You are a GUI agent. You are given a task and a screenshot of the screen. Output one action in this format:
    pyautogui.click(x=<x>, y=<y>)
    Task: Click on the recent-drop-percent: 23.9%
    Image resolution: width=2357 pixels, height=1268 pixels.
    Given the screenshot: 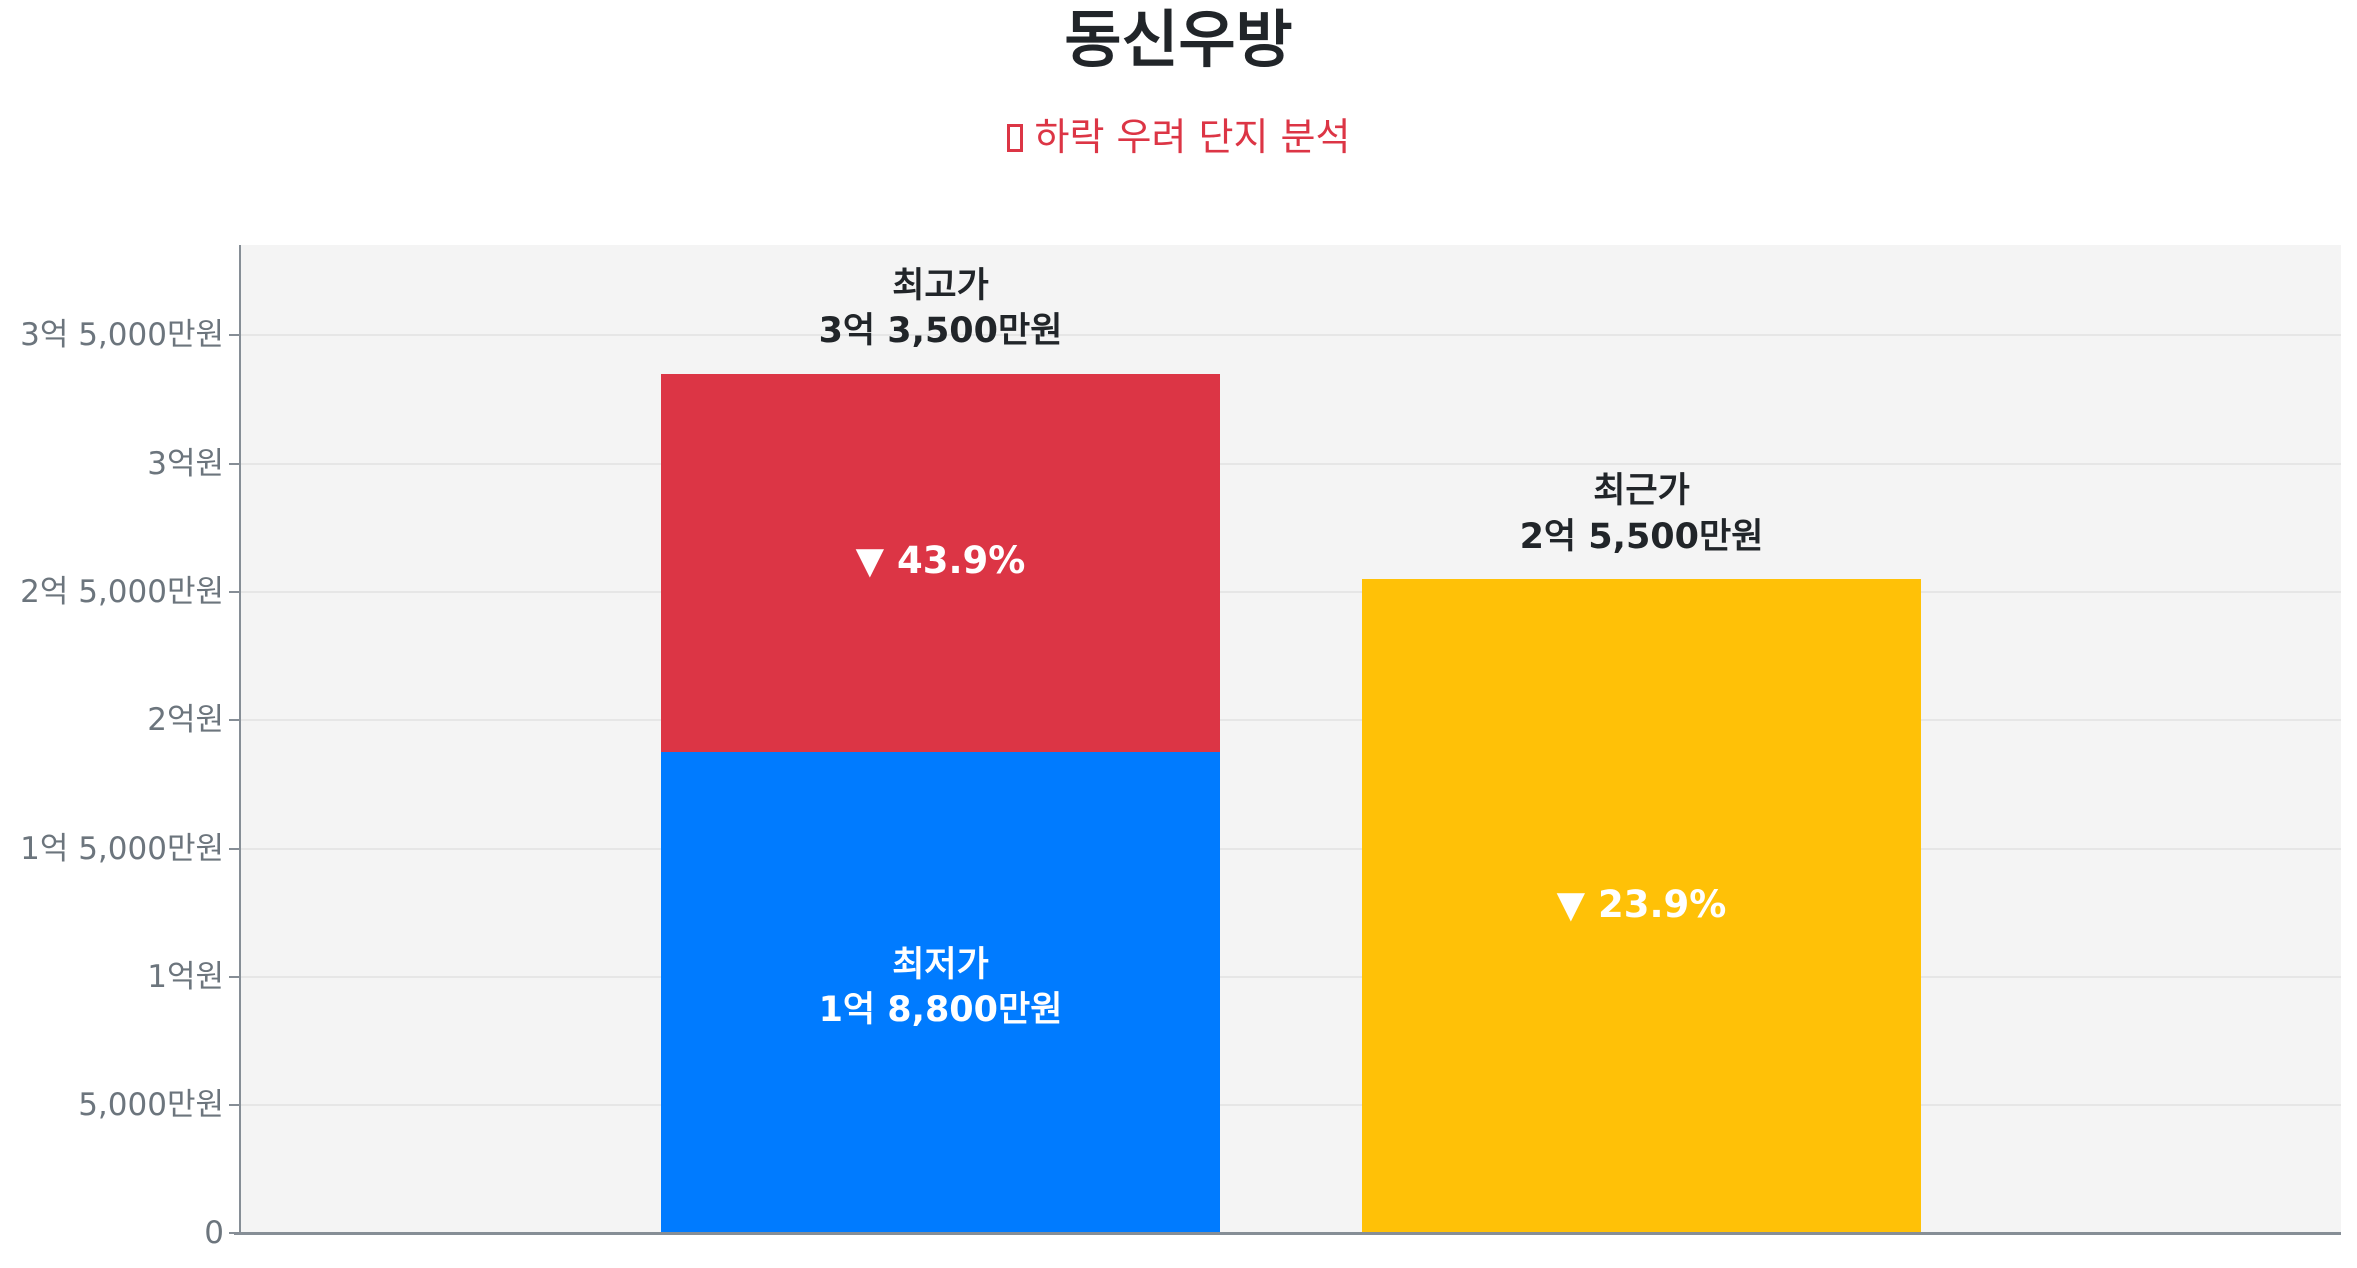 What is the action you would take?
    pyautogui.click(x=1662, y=904)
    